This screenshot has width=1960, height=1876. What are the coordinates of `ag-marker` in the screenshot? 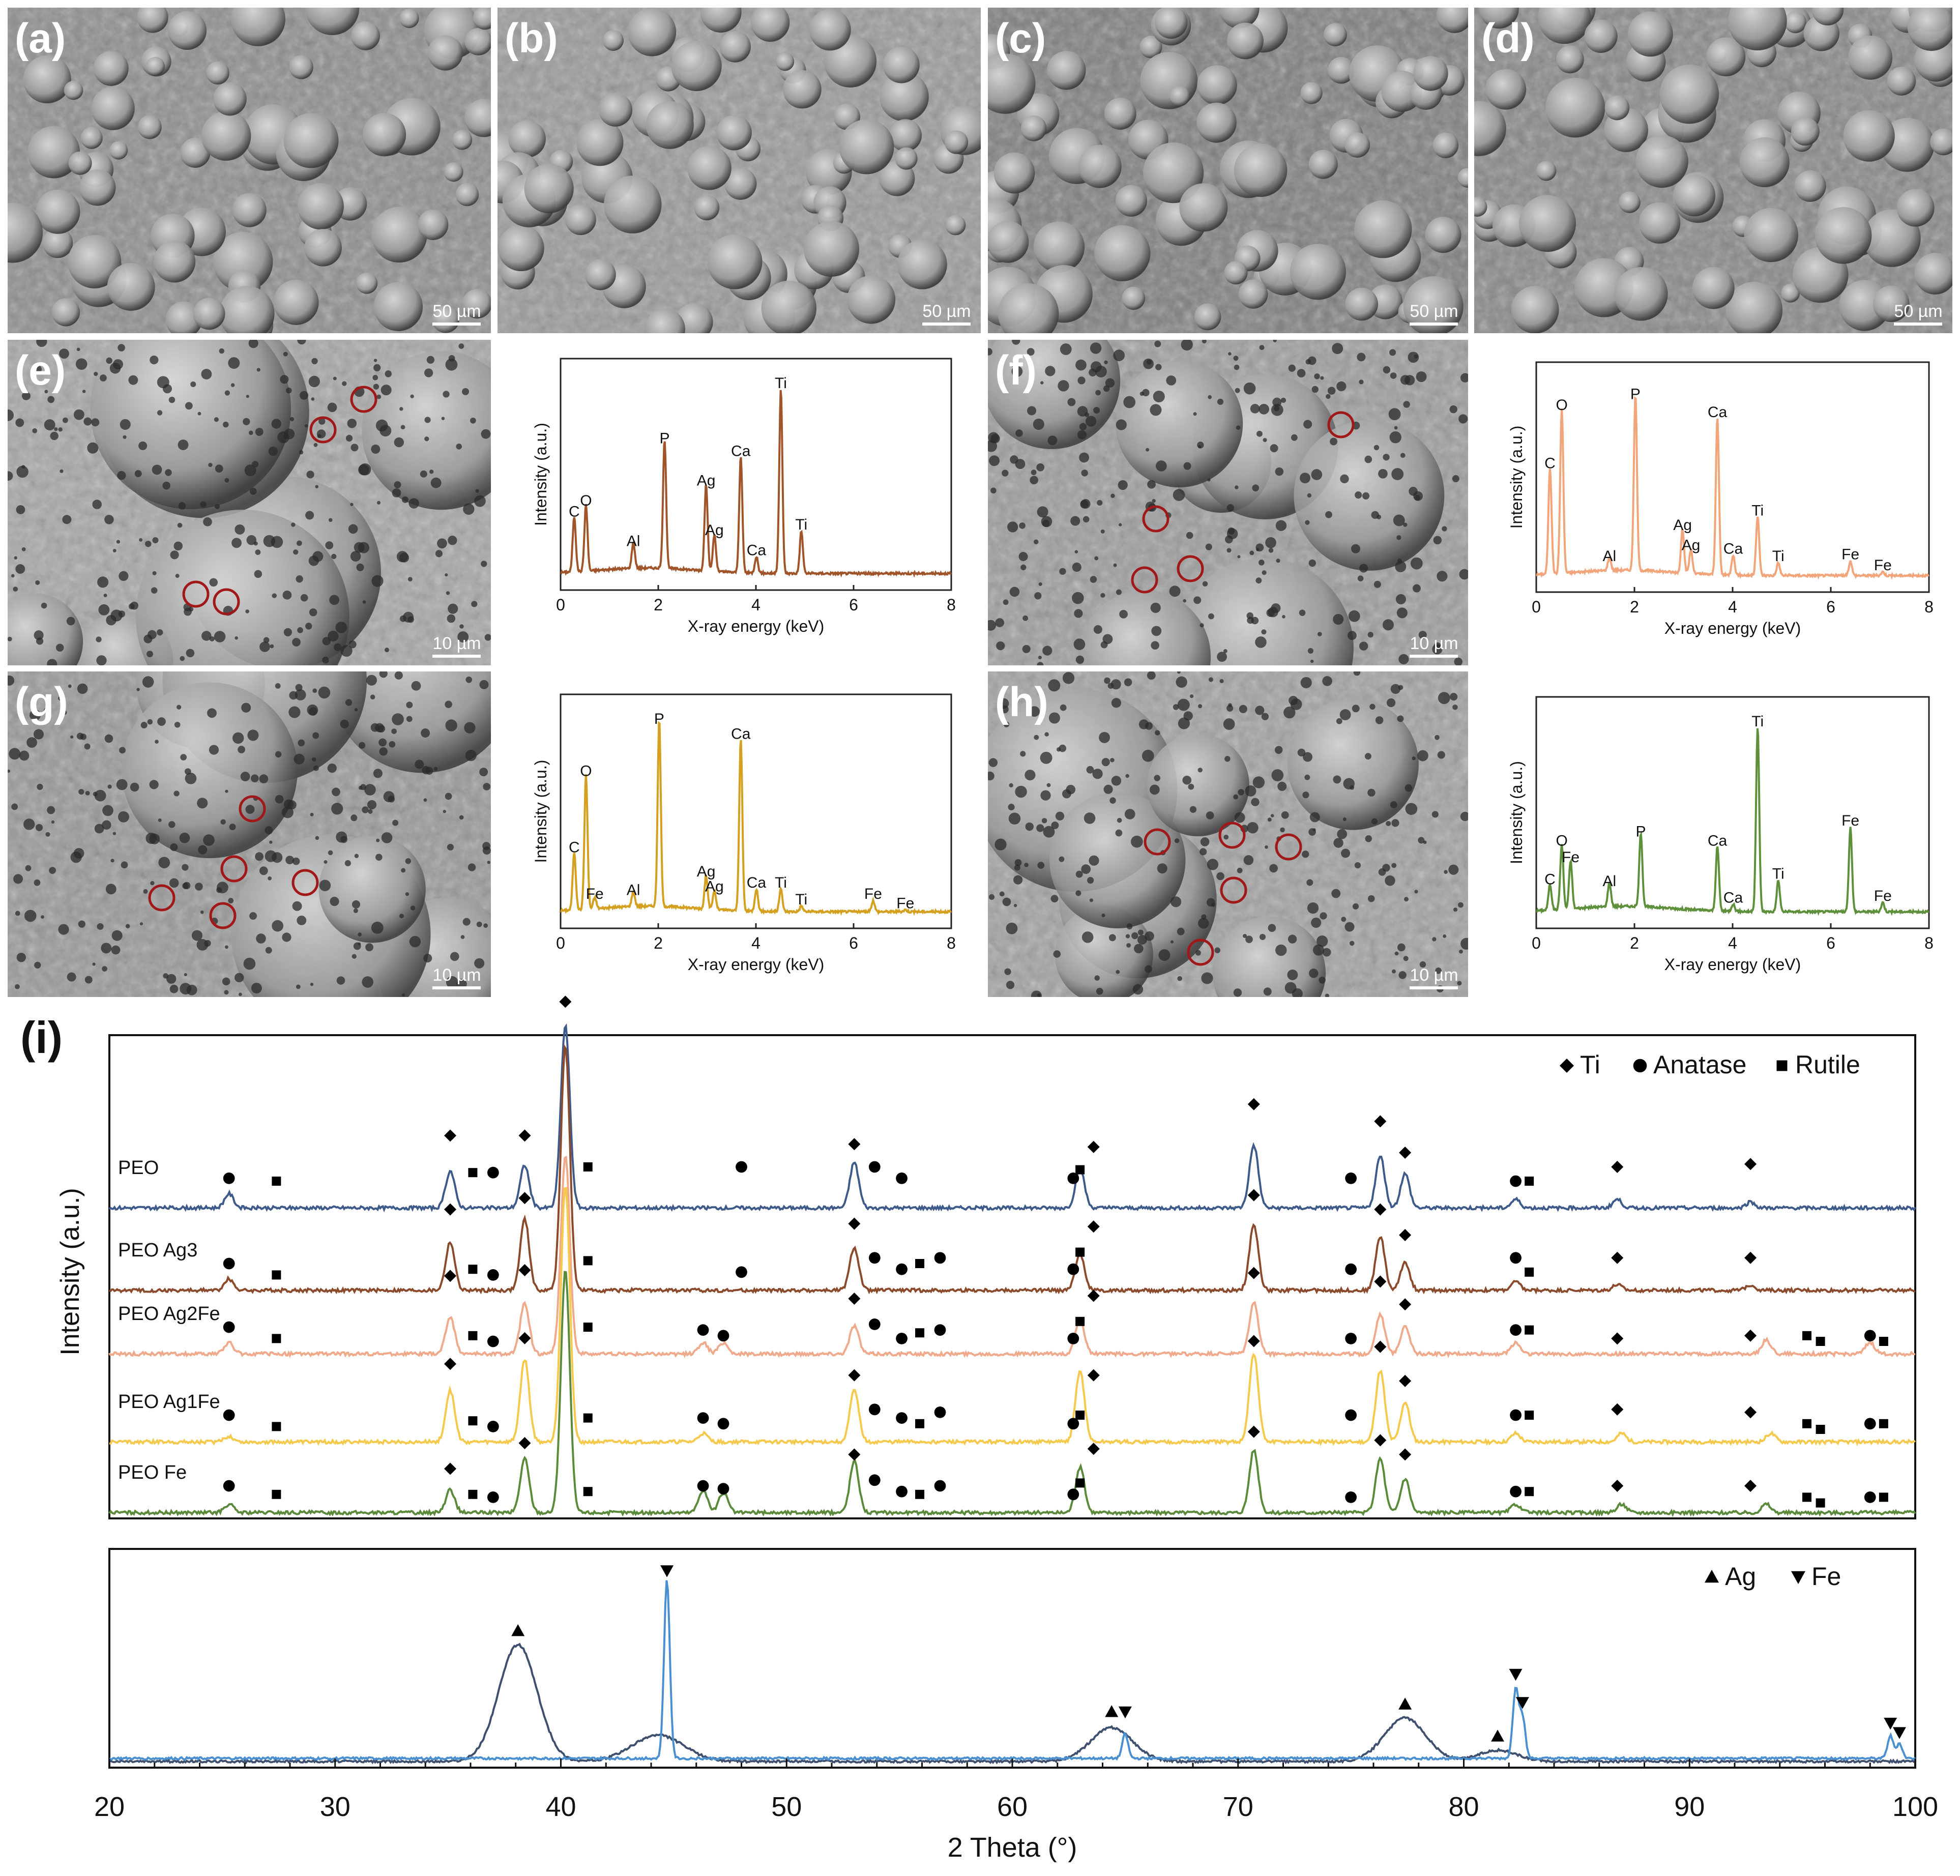 It's located at (1405, 1703).